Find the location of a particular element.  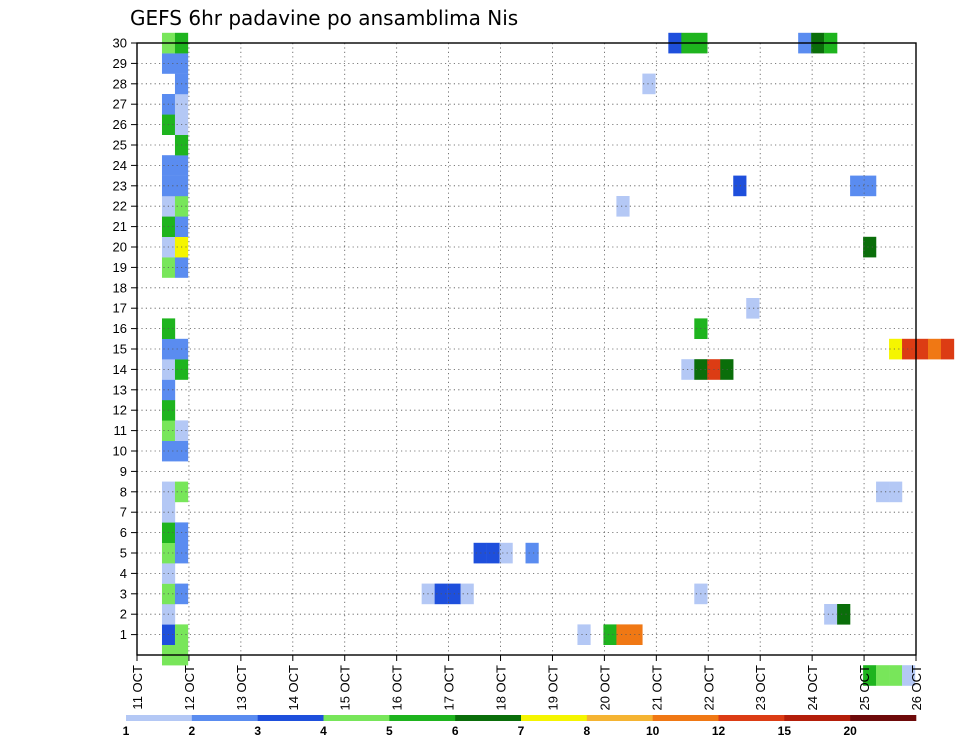

chart-title: GEFS 6hr padavine po ansamblima Nis is located at coordinates (324, 18).